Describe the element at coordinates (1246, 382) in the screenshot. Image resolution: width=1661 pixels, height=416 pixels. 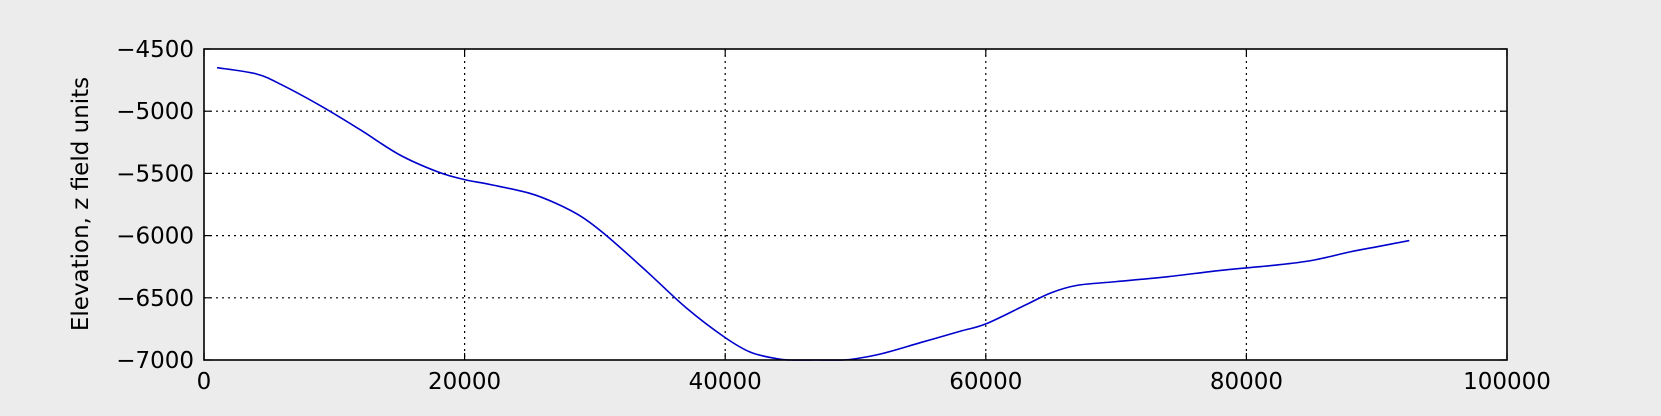
I see `x-tick-label: 80000` at that location.